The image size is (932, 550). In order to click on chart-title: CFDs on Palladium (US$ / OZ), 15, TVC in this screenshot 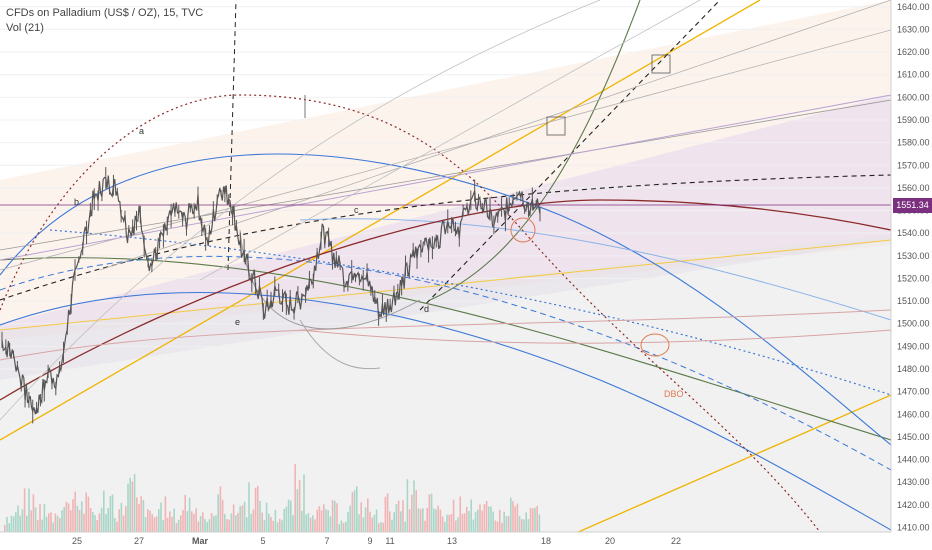, I will do `click(105, 13)`.